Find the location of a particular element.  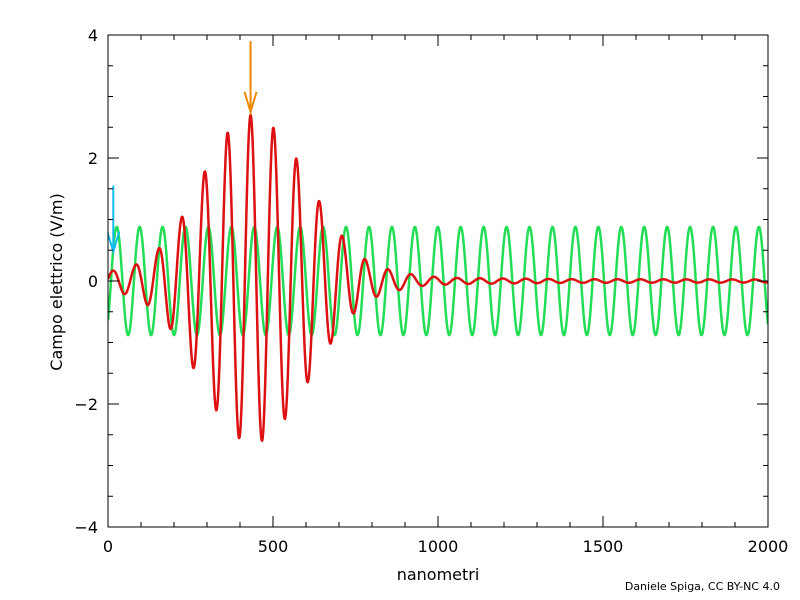

x-tick-label: 2000 is located at coordinates (768, 546).